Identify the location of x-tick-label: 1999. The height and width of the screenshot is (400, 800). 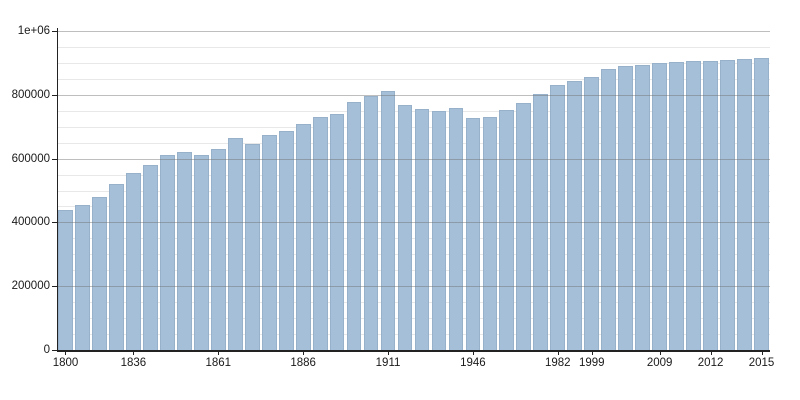
(591, 363).